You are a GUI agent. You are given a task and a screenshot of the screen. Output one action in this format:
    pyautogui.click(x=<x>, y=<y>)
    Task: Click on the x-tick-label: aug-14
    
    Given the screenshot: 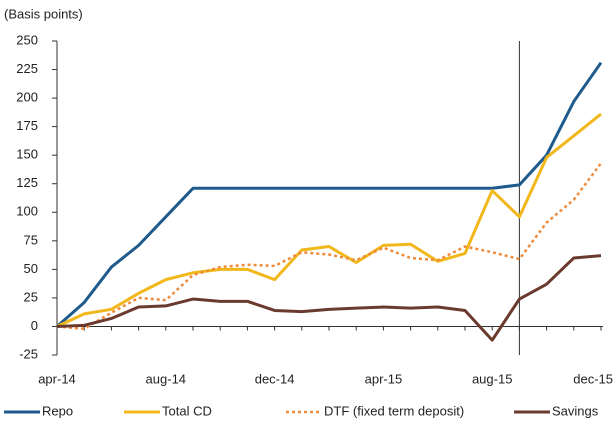 What is the action you would take?
    pyautogui.click(x=166, y=378)
    